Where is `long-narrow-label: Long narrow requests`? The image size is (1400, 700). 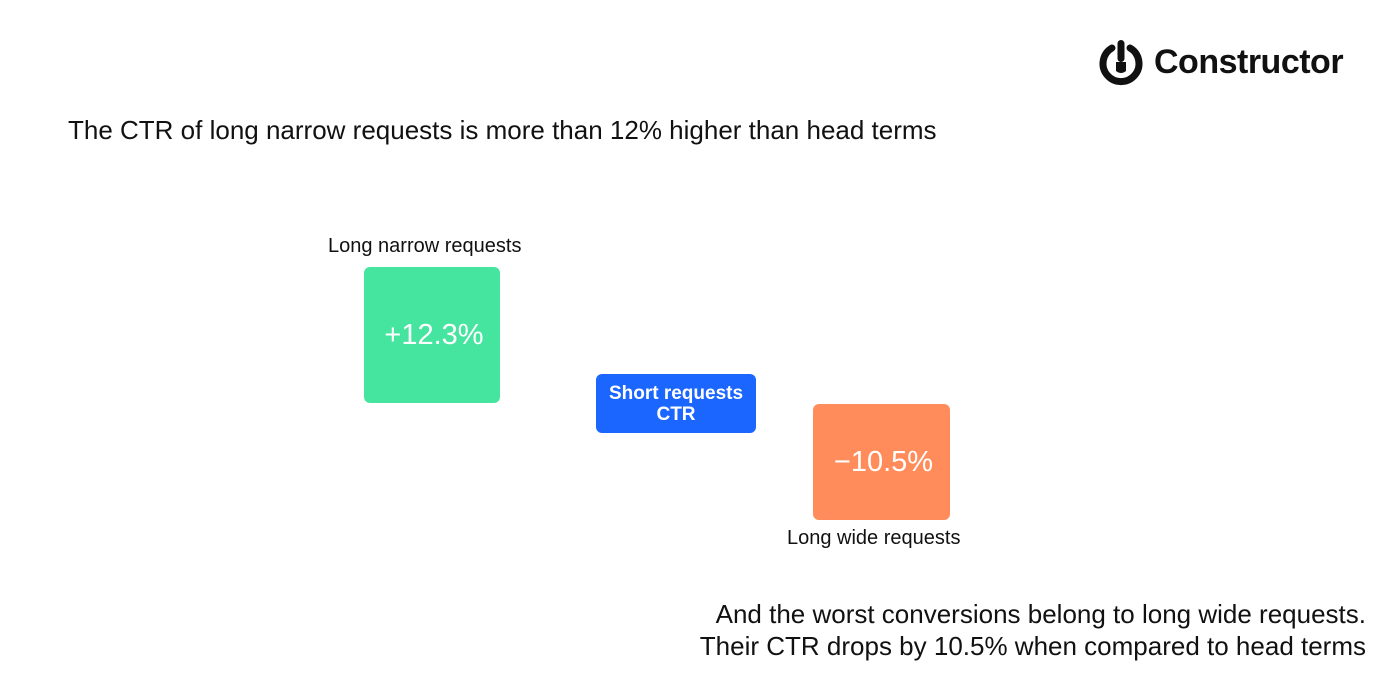
long-narrow-label: Long narrow requests is located at coordinates (425, 246).